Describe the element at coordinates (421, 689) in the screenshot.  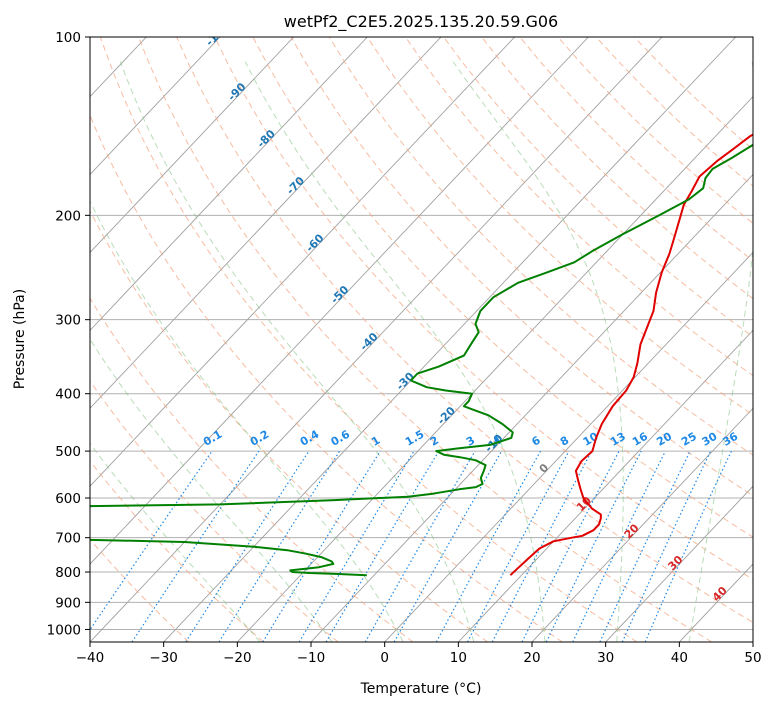
I see `x-axis-label: Temperature (°C)` at that location.